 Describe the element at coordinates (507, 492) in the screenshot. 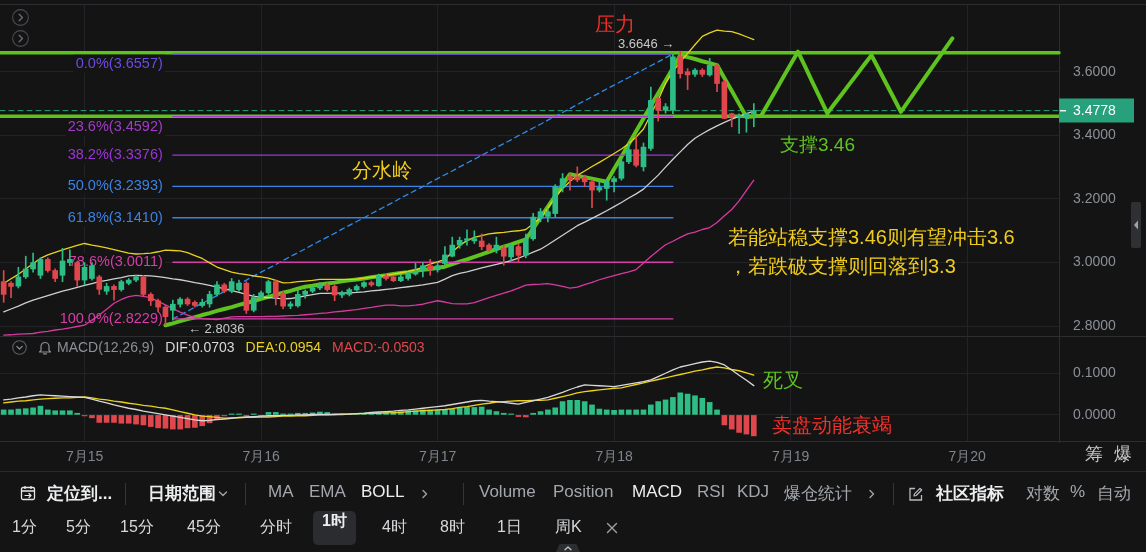

I see `text: Volume` at that location.